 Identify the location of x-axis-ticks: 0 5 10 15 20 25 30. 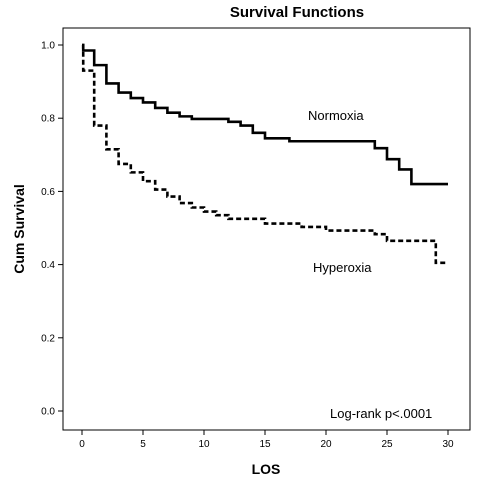
(266, 440).